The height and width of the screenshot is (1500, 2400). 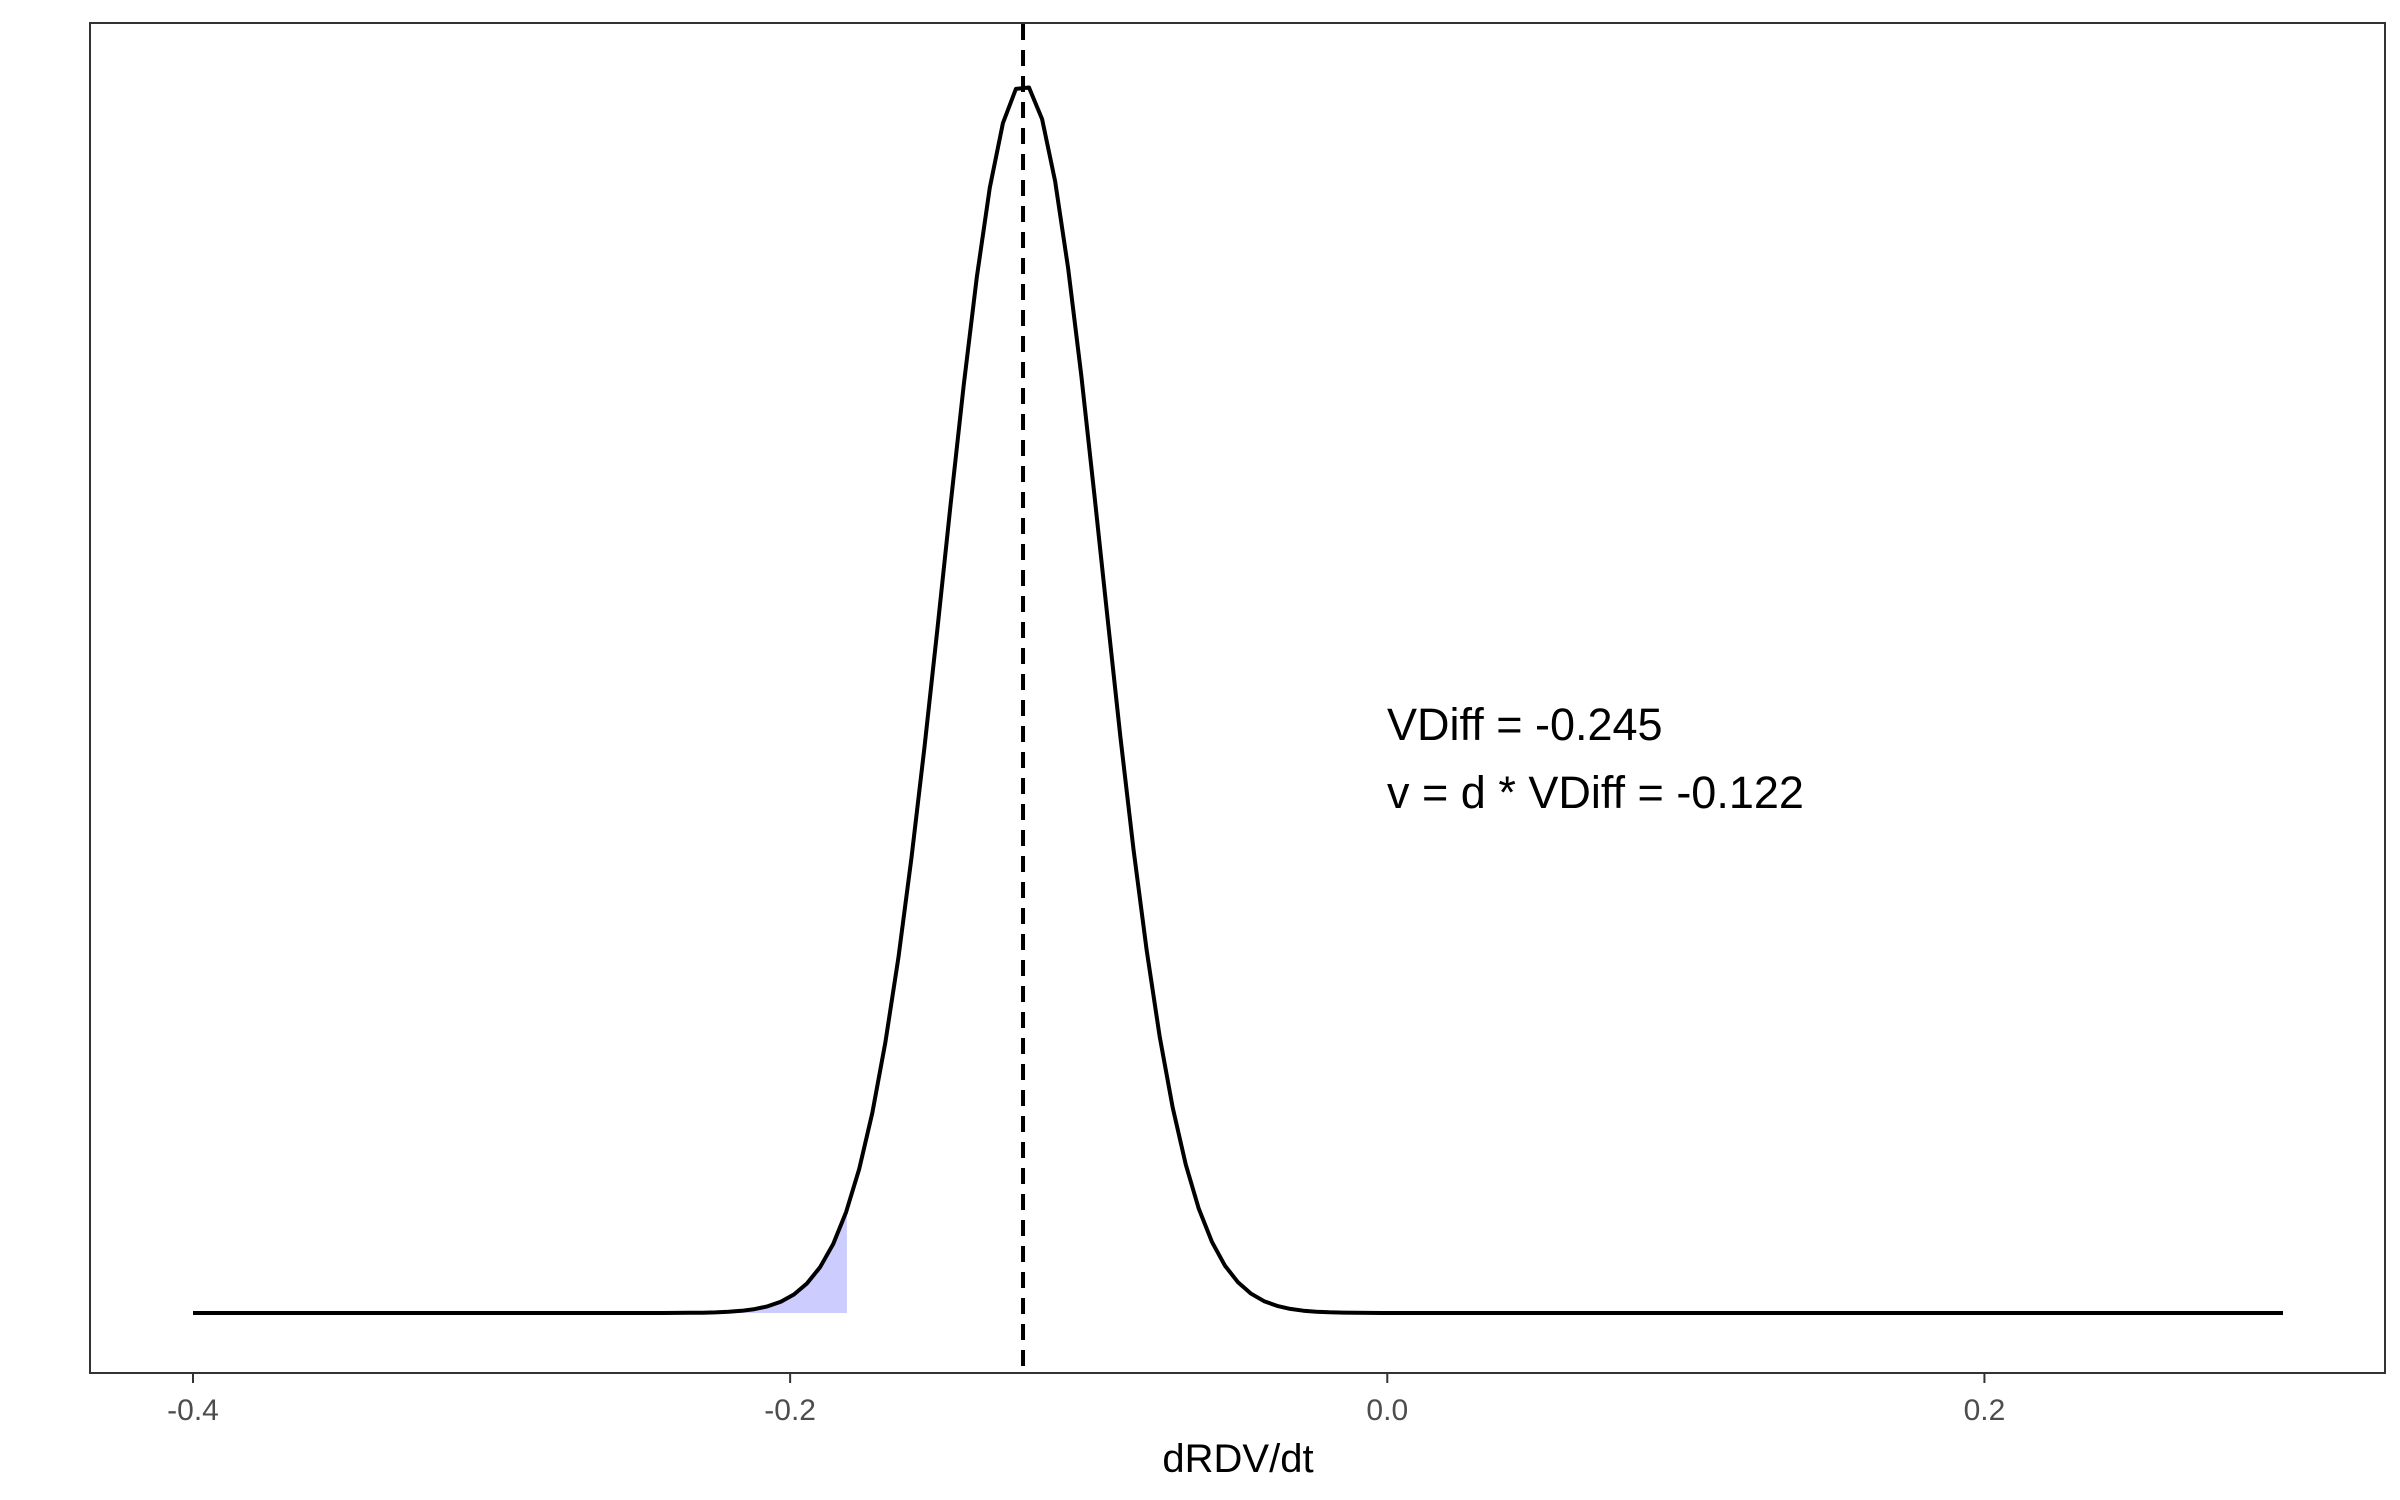 I want to click on annotation-vdiff: VDiff = -0.245, so click(x=1525, y=724).